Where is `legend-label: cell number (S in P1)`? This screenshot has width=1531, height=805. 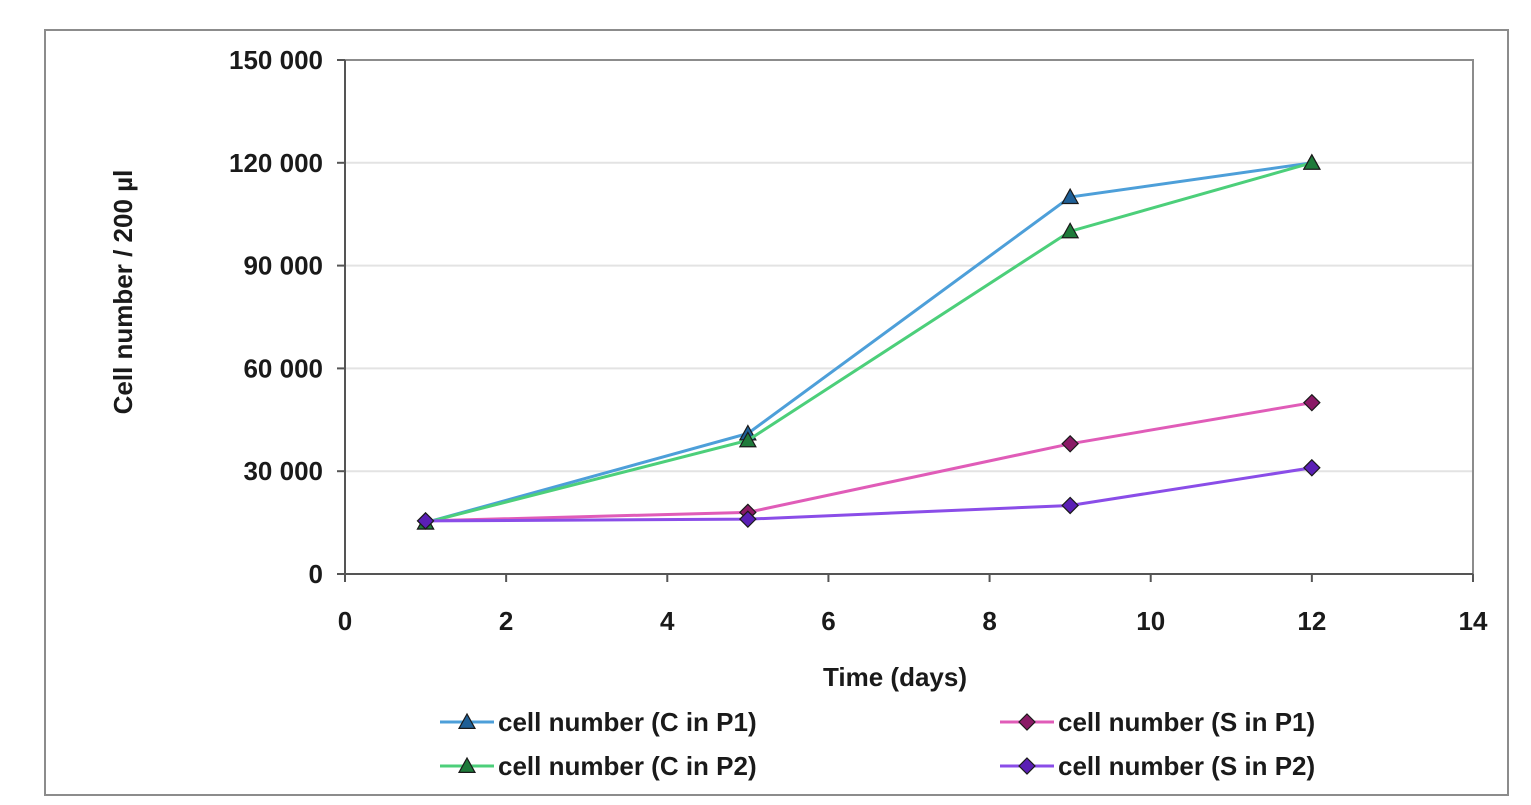 legend-label: cell number (S in P1) is located at coordinates (1186, 722).